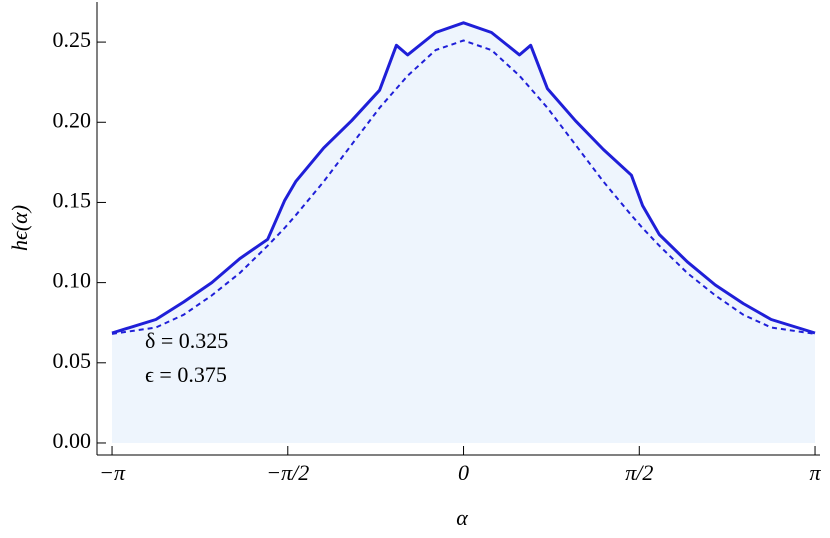 This screenshot has width=830, height=538. I want to click on y-tick-label: 0.05, so click(72, 360).